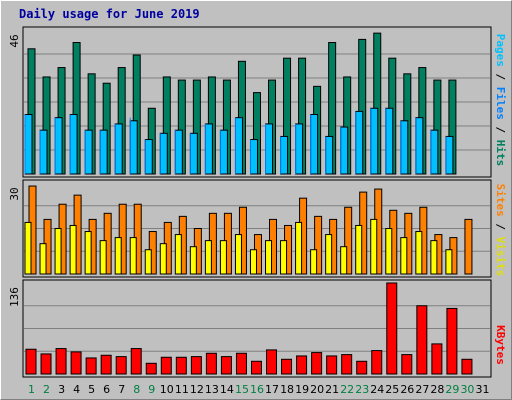 The height and width of the screenshot is (400, 512). Describe the element at coordinates (151, 389) in the screenshot. I see `day-label: 9` at that location.